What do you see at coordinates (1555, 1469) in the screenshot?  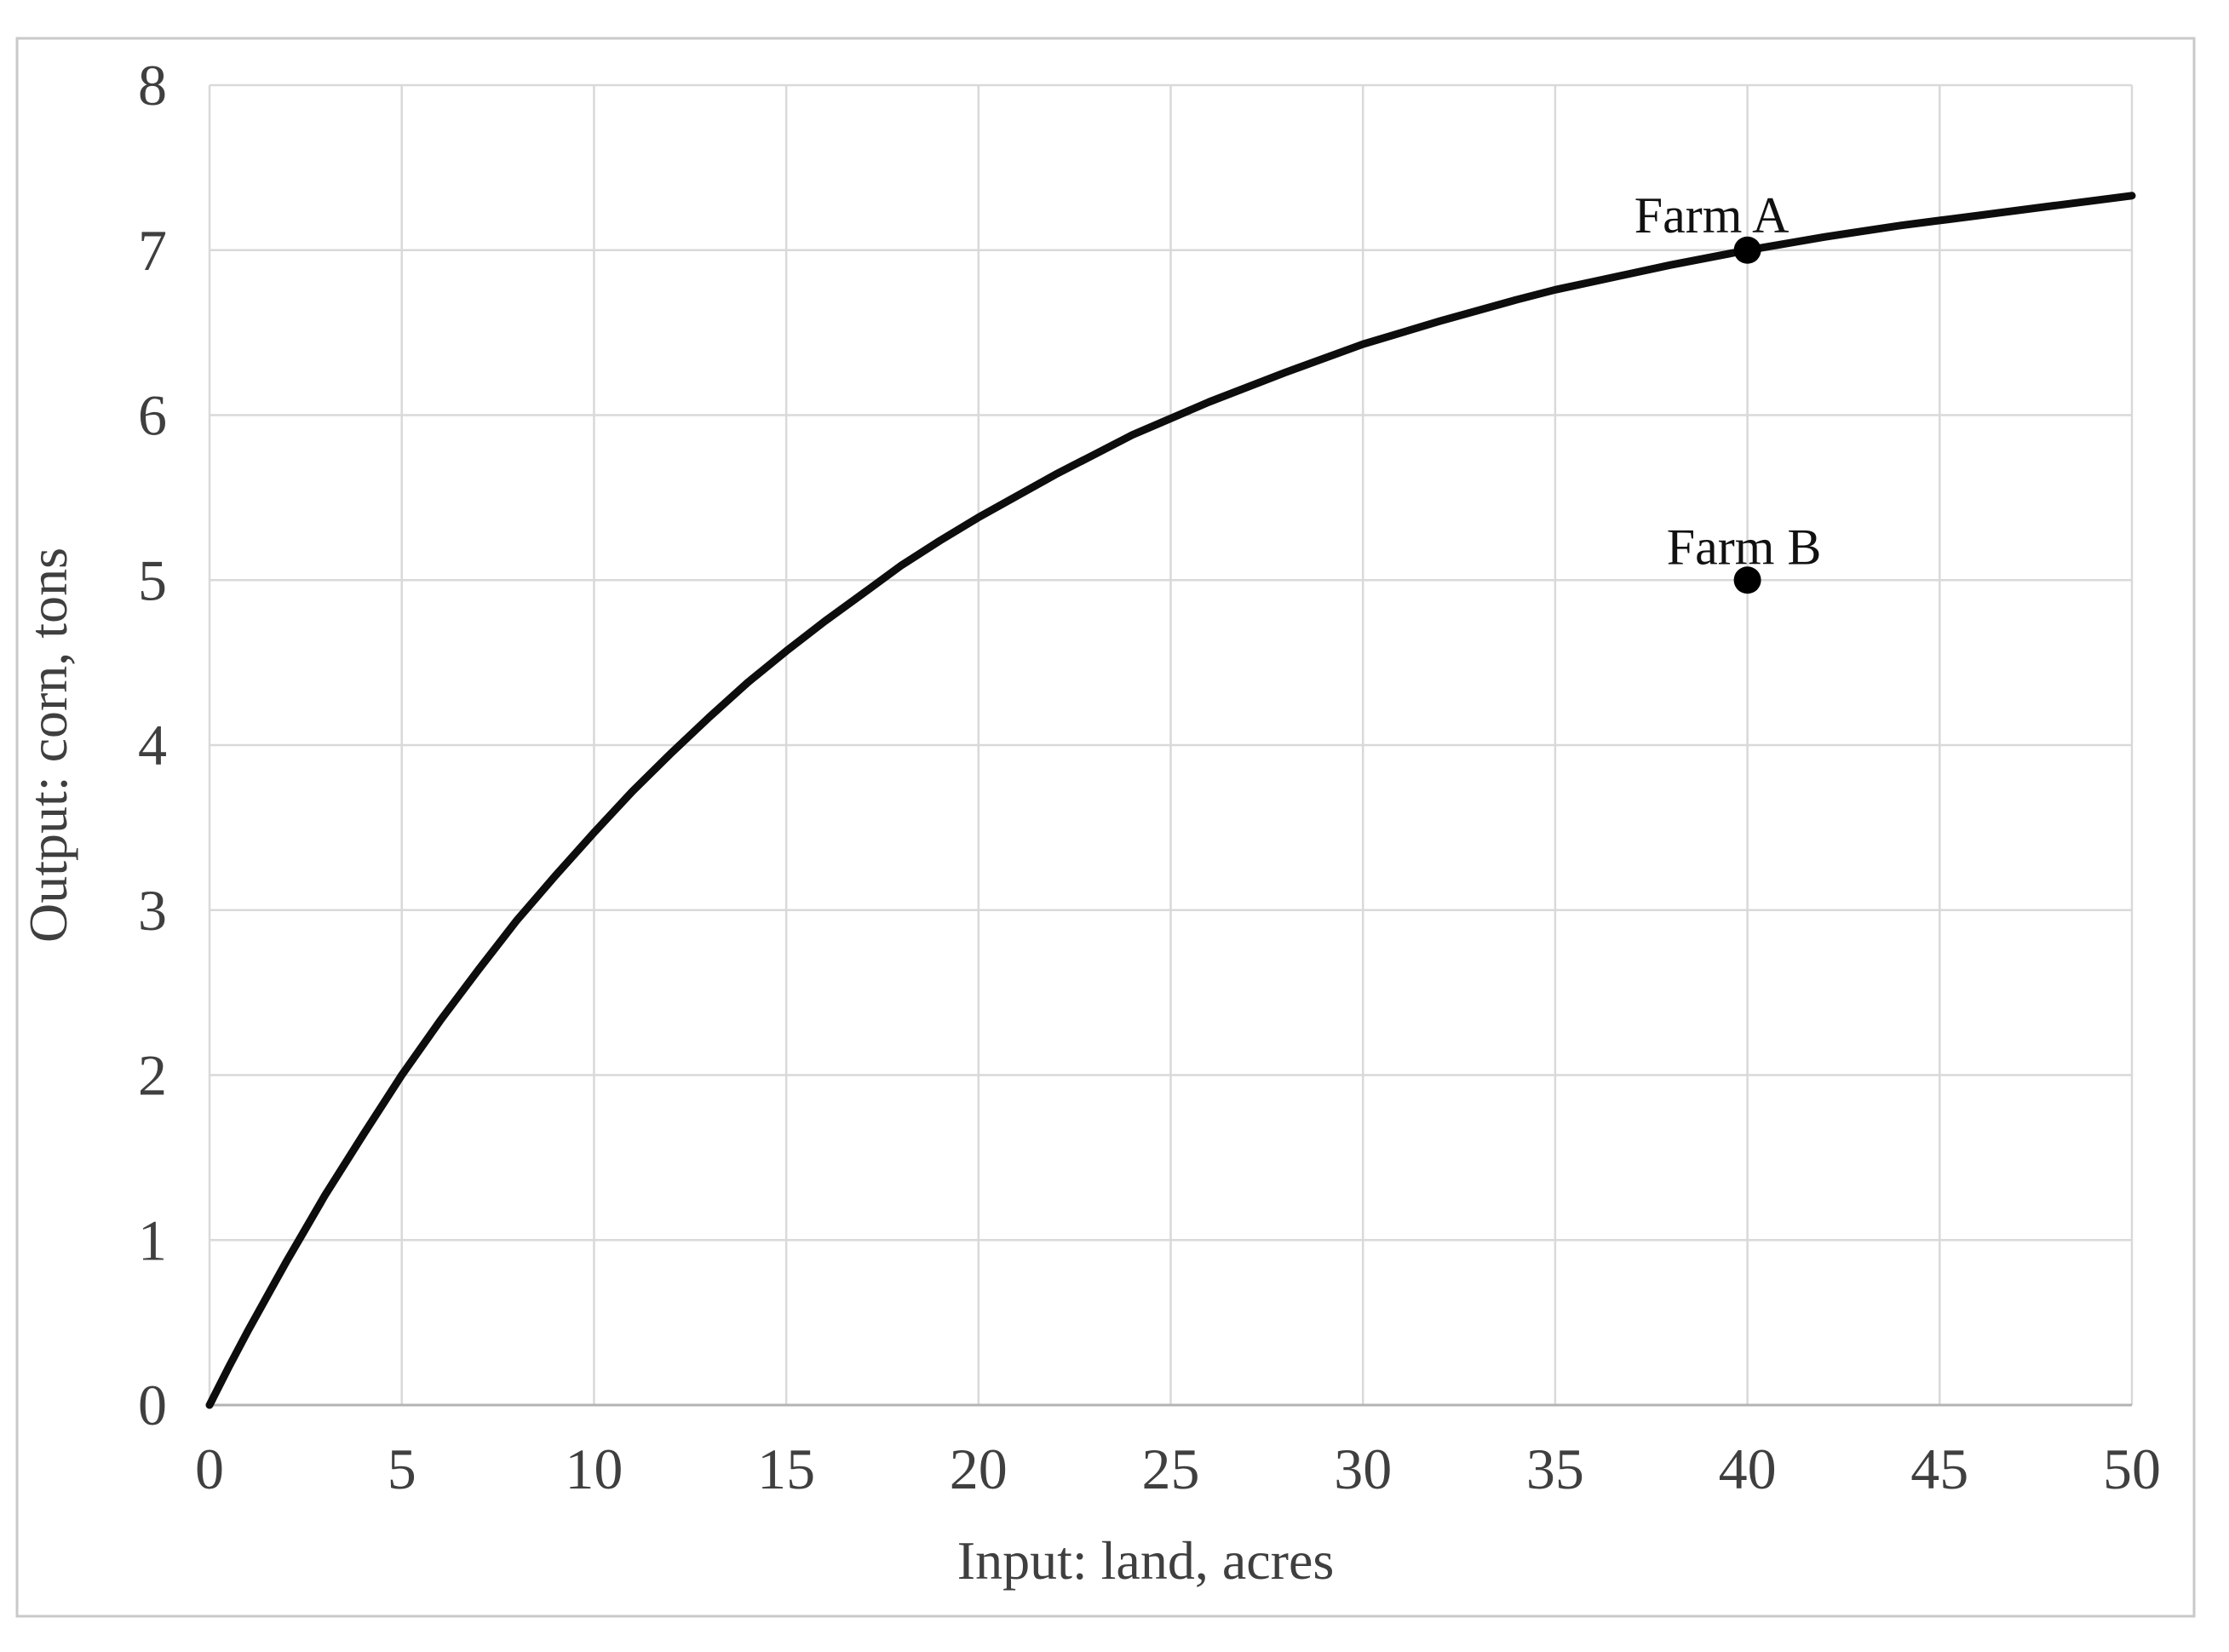 I see `x-tick-label-35: 35` at bounding box center [1555, 1469].